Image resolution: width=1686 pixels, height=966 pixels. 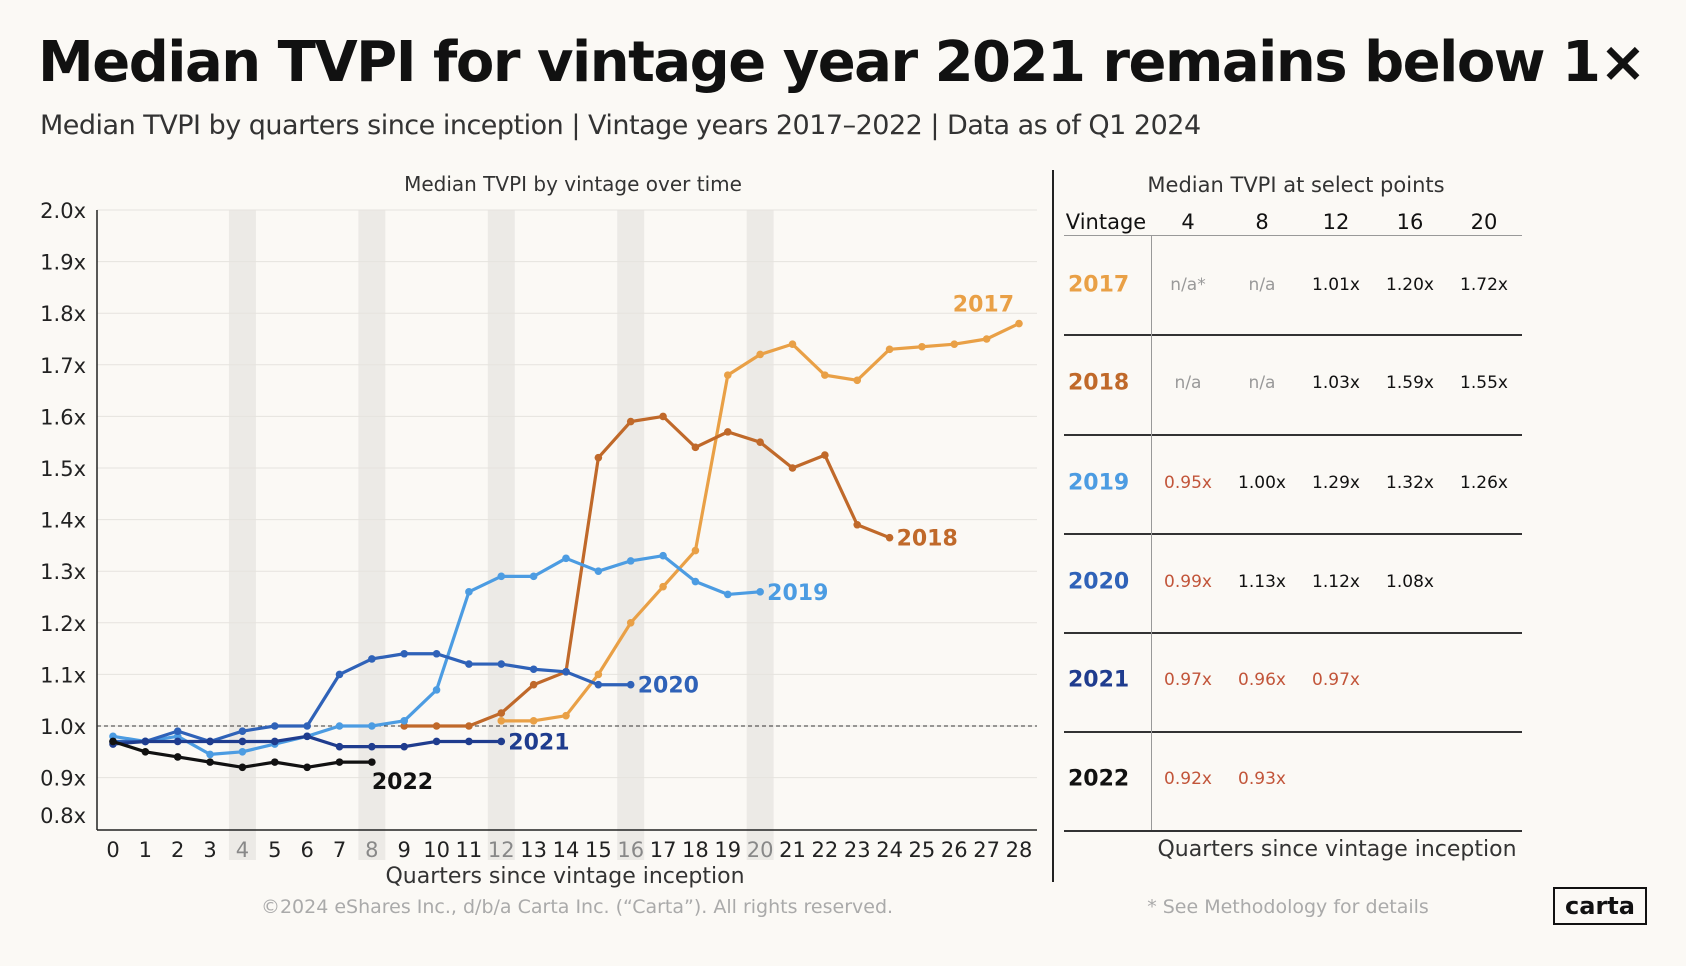 What do you see at coordinates (1484, 383) in the screenshot?
I see `table-cell: 1.55x` at bounding box center [1484, 383].